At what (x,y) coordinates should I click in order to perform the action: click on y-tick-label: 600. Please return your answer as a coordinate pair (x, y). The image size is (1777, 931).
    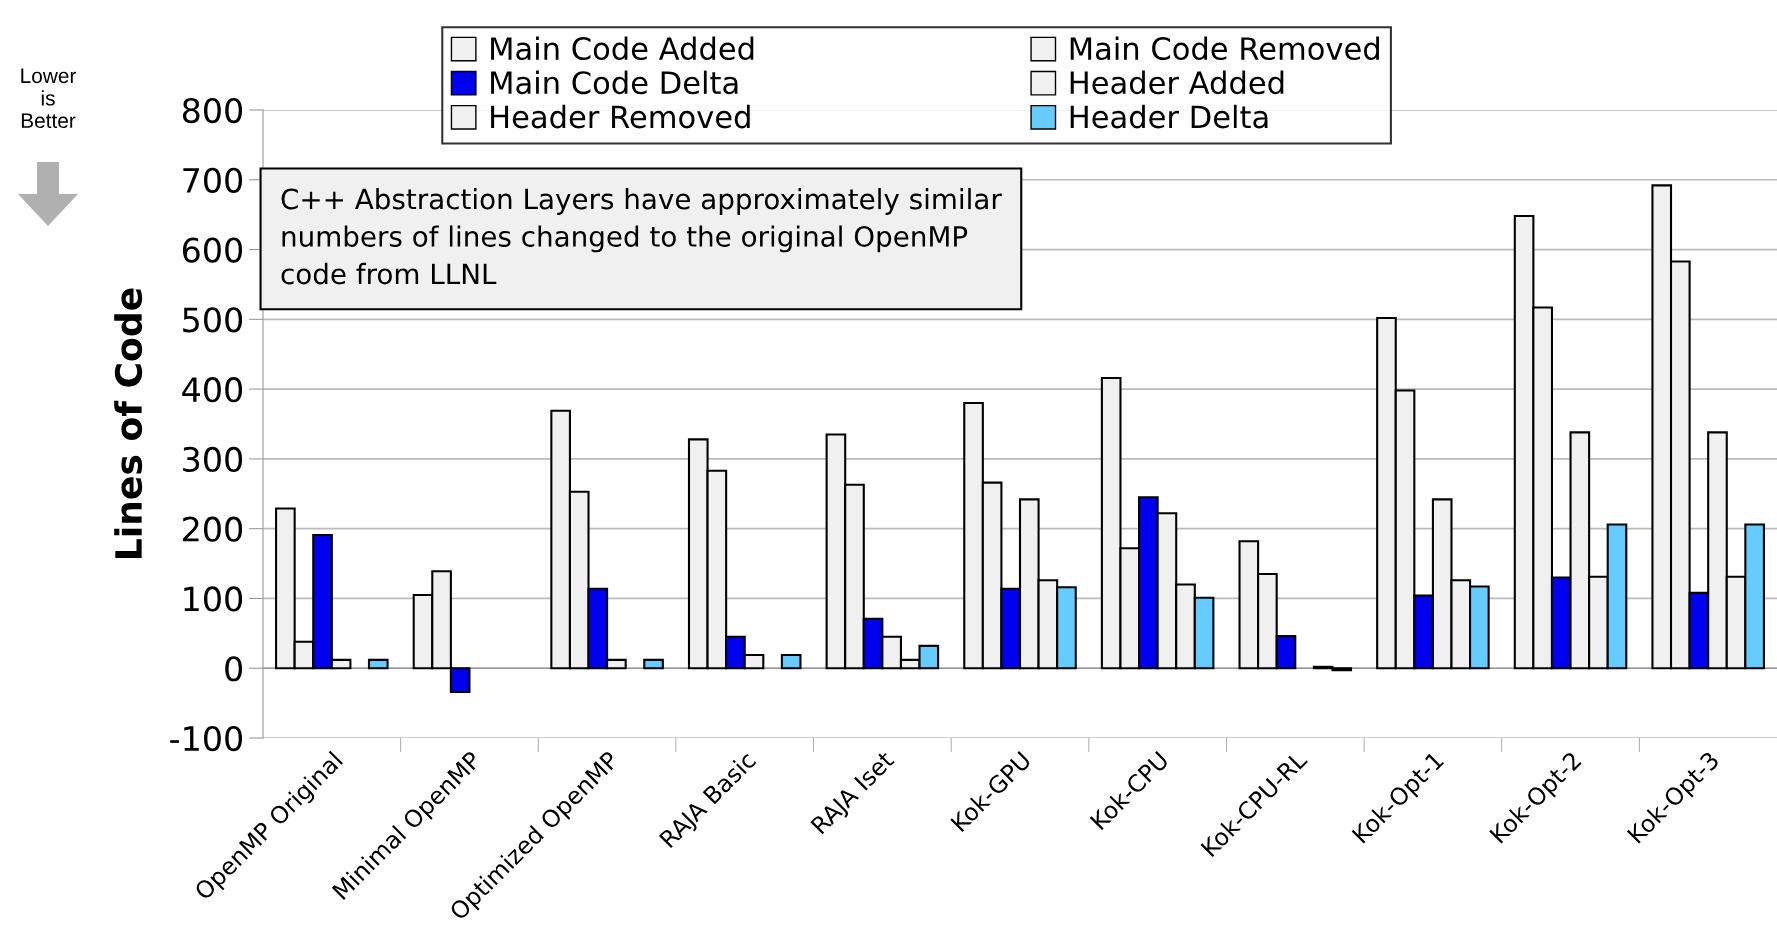
    Looking at the image, I should click on (212, 250).